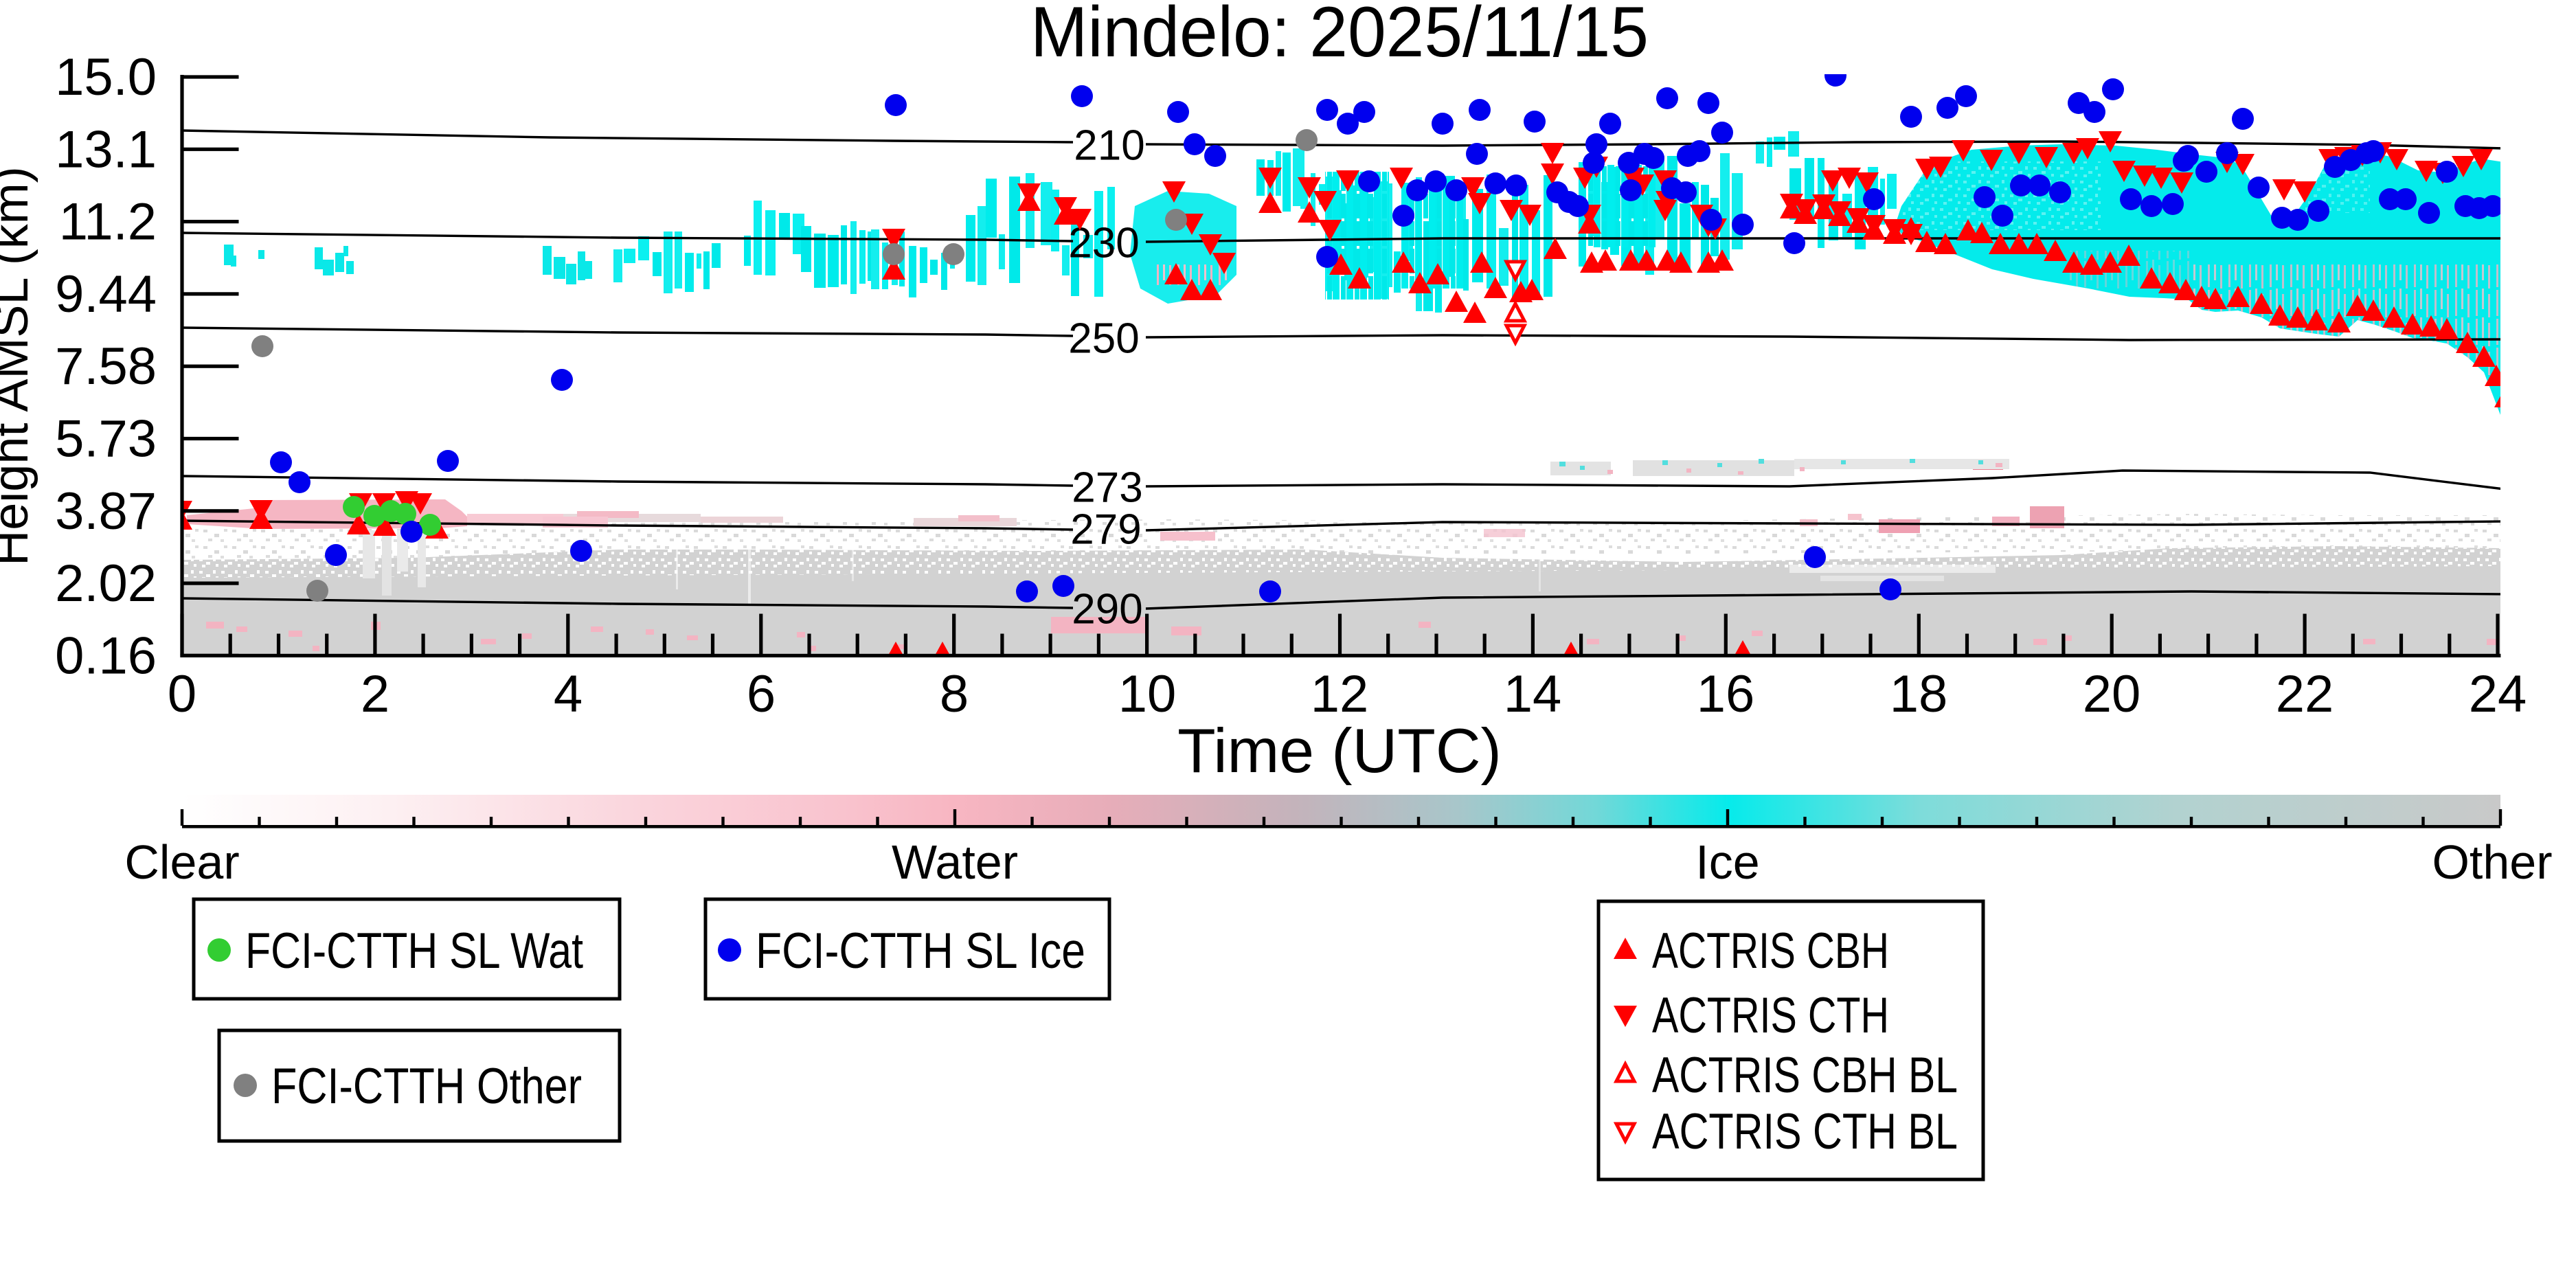 The image size is (2576, 1288). What do you see at coordinates (375, 694) in the screenshot?
I see `svg-text: 2` at bounding box center [375, 694].